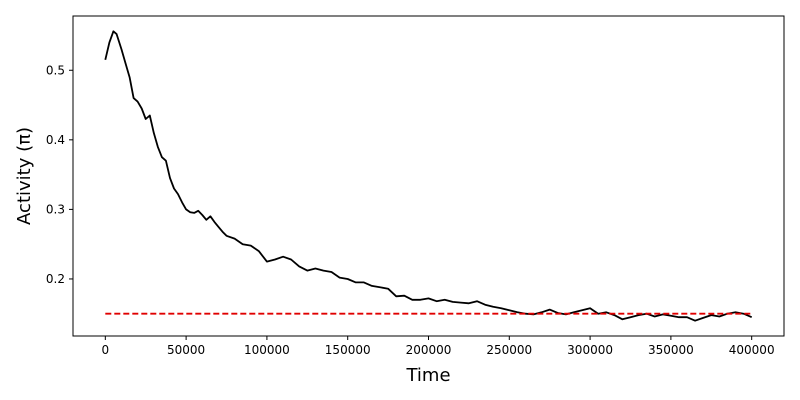  Describe the element at coordinates (55, 140) in the screenshot. I see `y-tick-label: 0.4` at that location.